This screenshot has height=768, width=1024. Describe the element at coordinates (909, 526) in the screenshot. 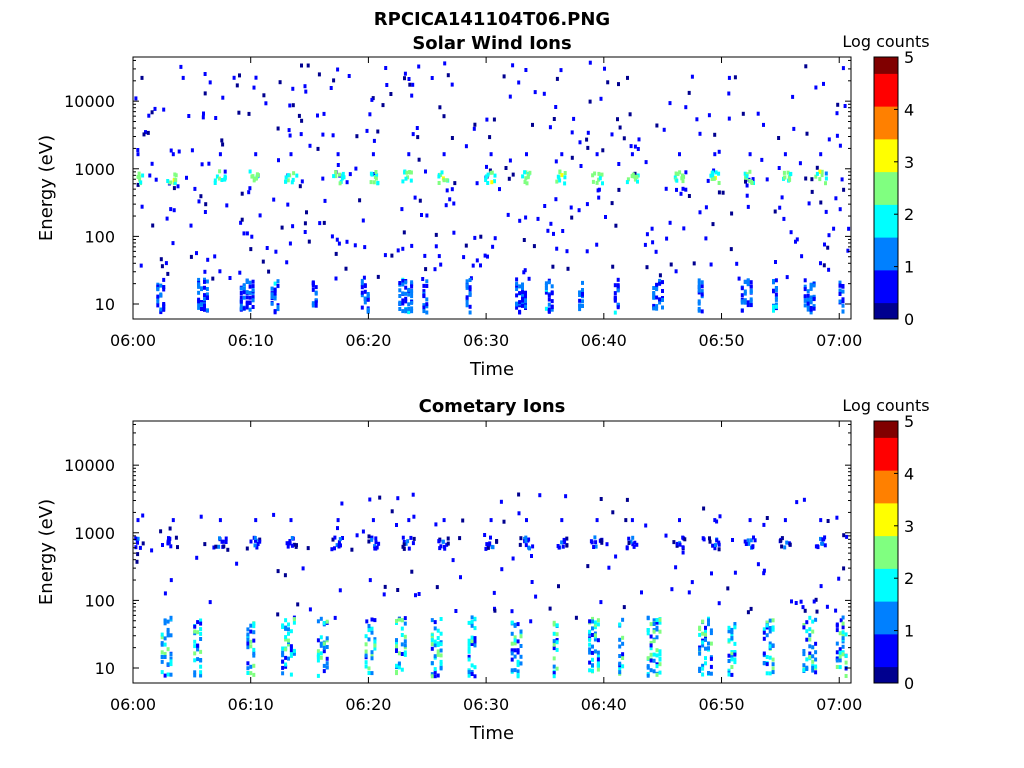

I see `colorbar-tick-label: 3` at that location.